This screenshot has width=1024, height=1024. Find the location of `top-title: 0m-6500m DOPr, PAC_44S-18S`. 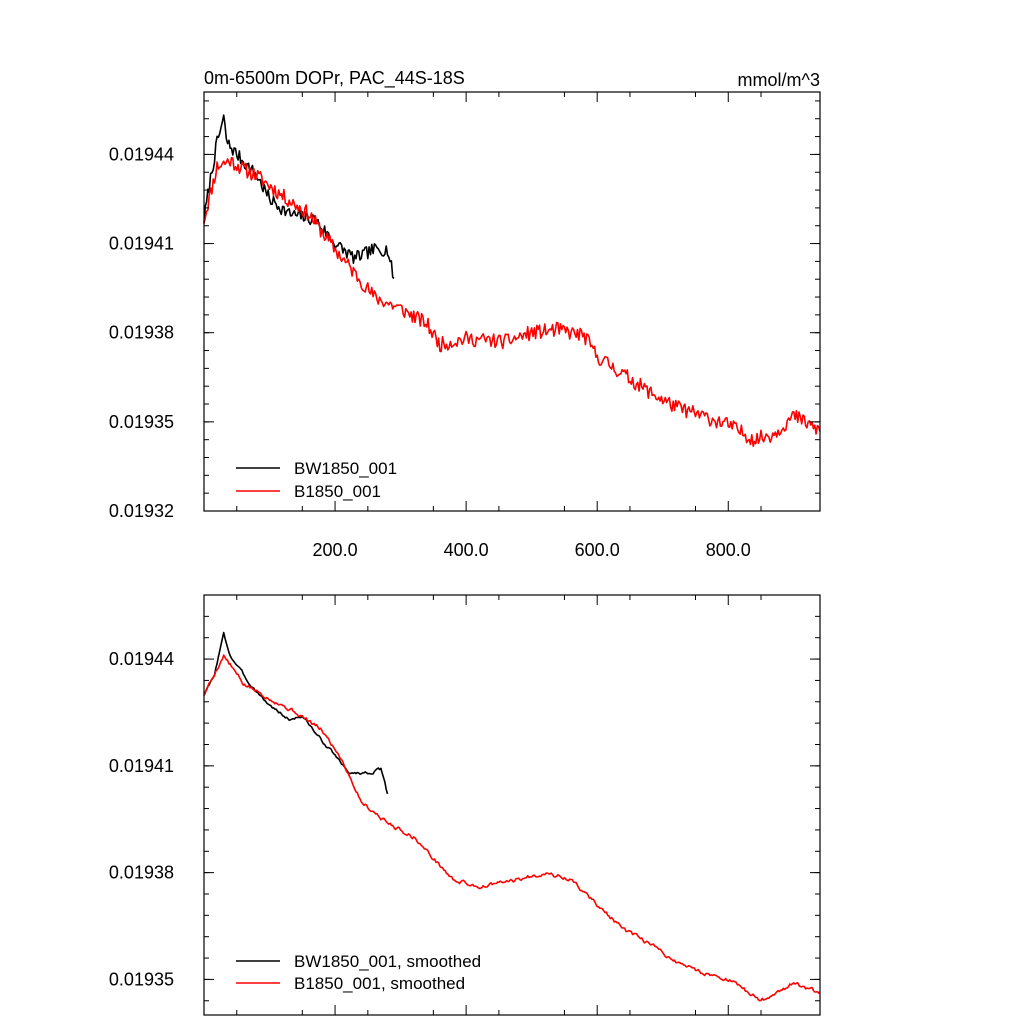

top-title: 0m-6500m DOPr, PAC_44S-18S is located at coordinates (334, 78).